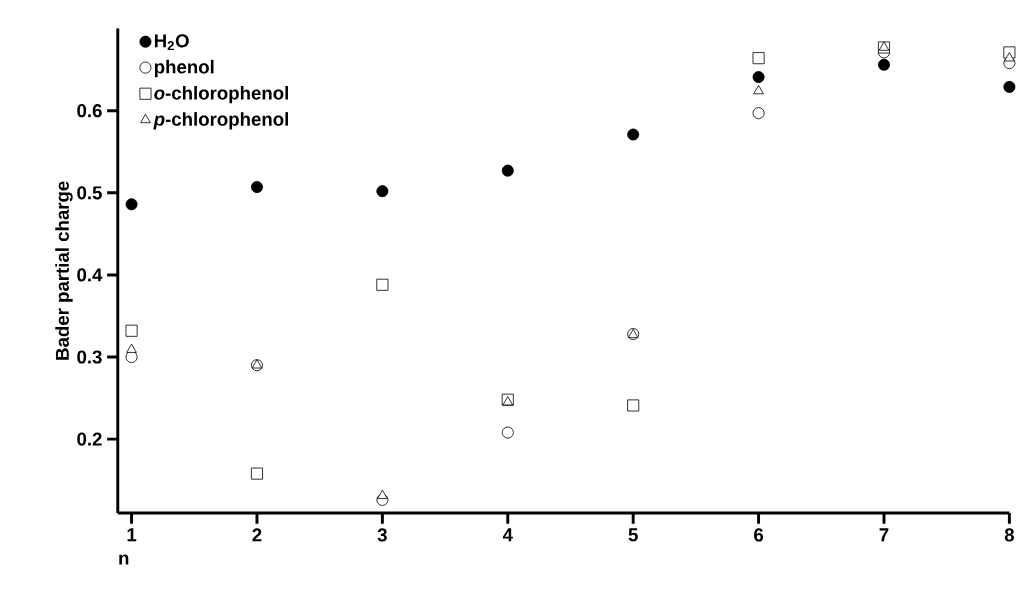 Image resolution: width=1019 pixels, height=589 pixels. What do you see at coordinates (89, 439) in the screenshot?
I see `y-tick-label: 0.2` at bounding box center [89, 439].